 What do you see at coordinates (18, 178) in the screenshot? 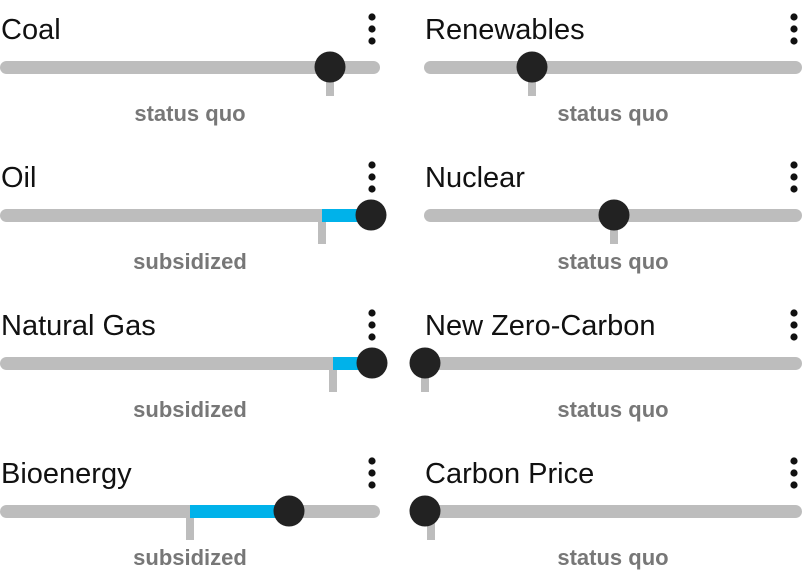
I see `slider-label: Oil` at bounding box center [18, 178].